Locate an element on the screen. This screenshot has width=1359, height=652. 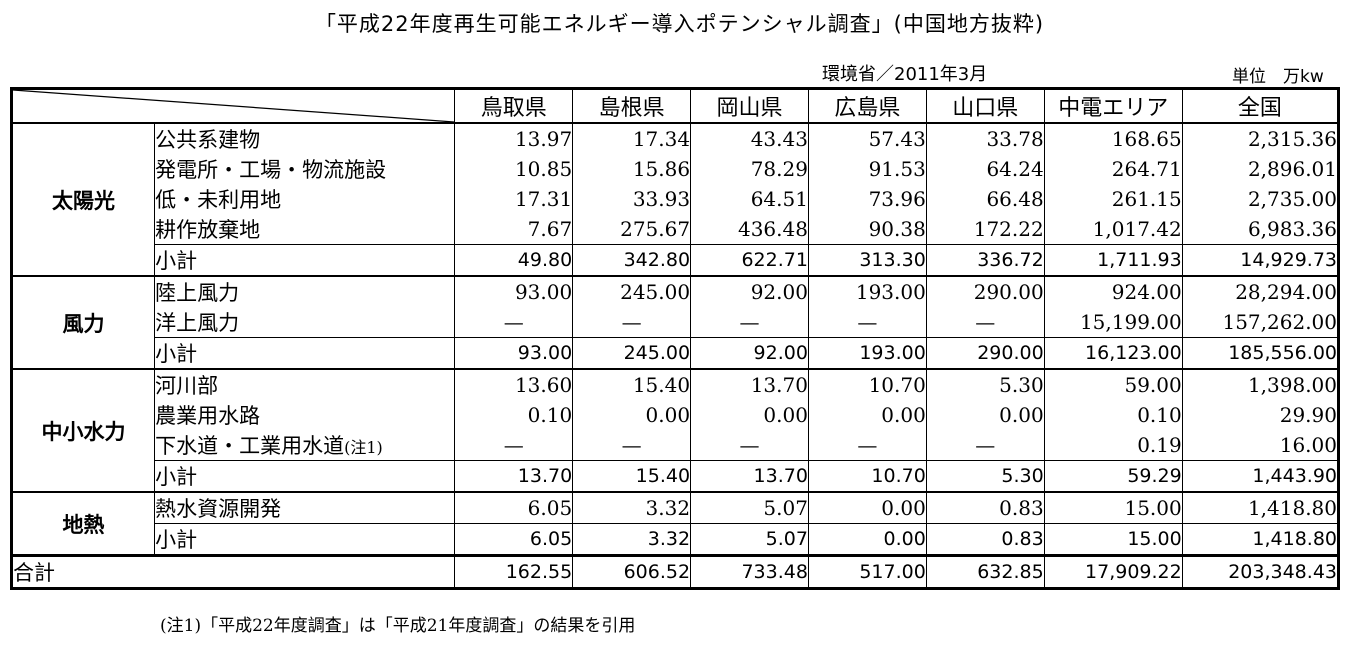
item-label-cell: 公共系建物 is located at coordinates (305, 138).